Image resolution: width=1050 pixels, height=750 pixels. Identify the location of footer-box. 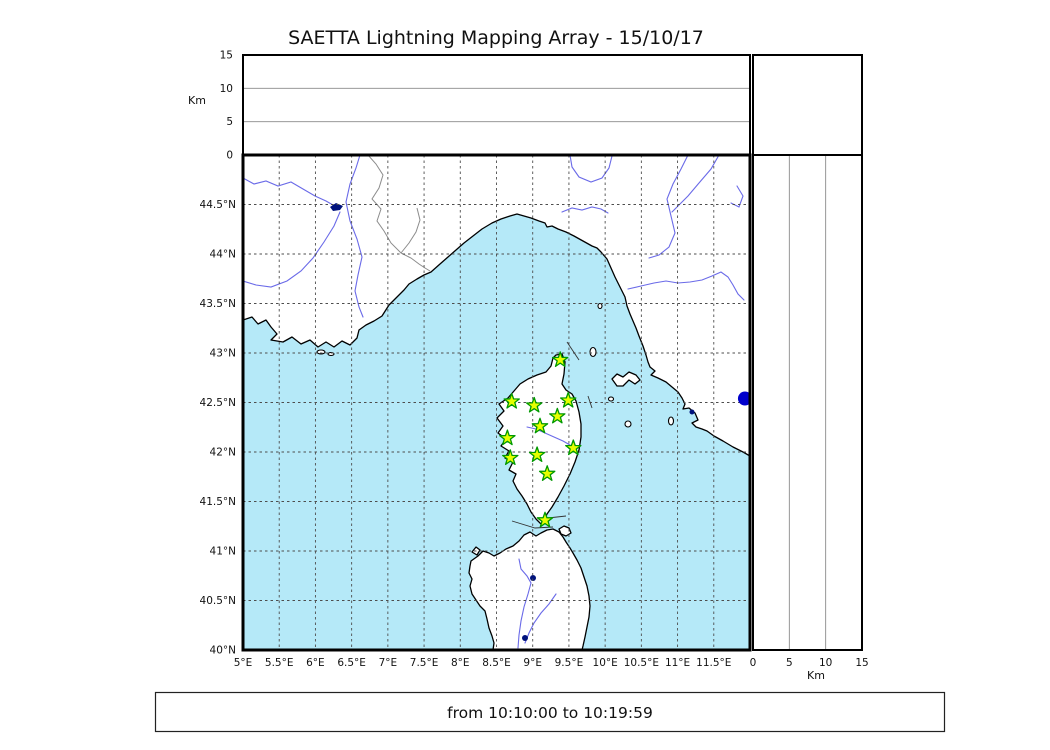
(550, 712).